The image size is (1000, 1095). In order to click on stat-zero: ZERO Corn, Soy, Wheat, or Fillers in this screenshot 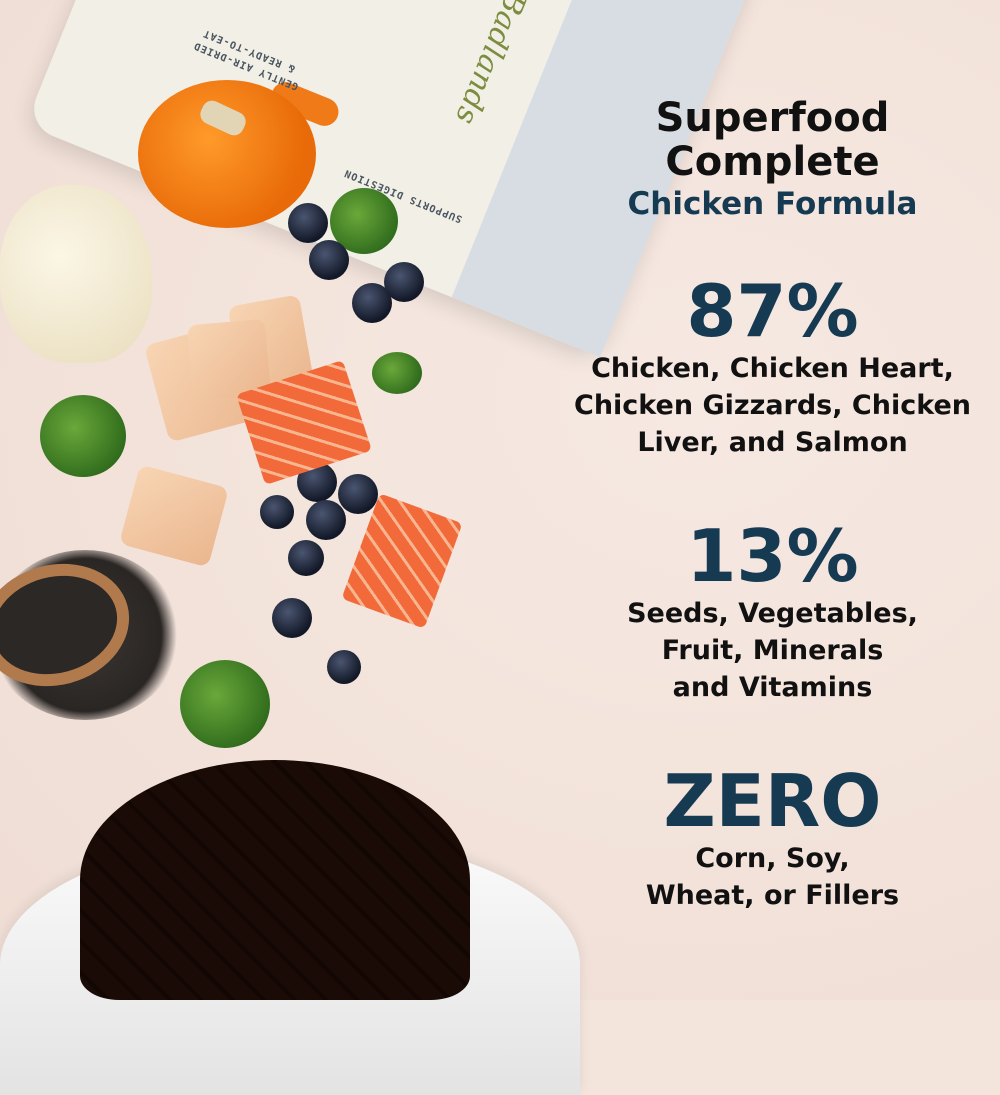, I will do `click(772, 838)`.